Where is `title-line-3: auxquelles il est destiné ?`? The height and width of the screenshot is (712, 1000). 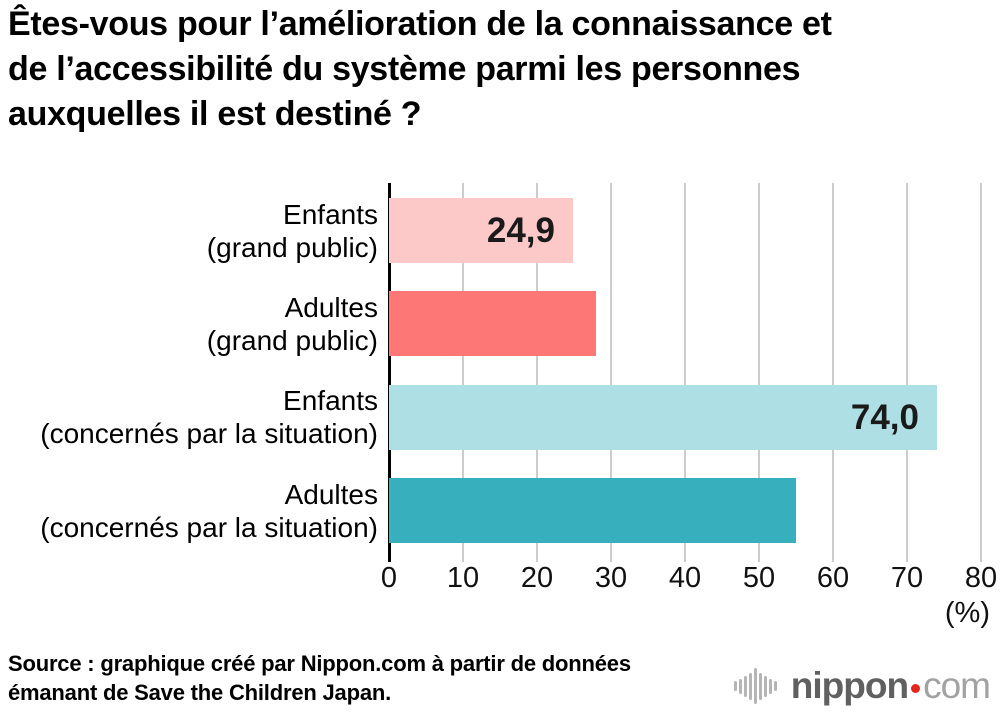 title-line-3: auxquelles il est destiné ? is located at coordinates (215, 114).